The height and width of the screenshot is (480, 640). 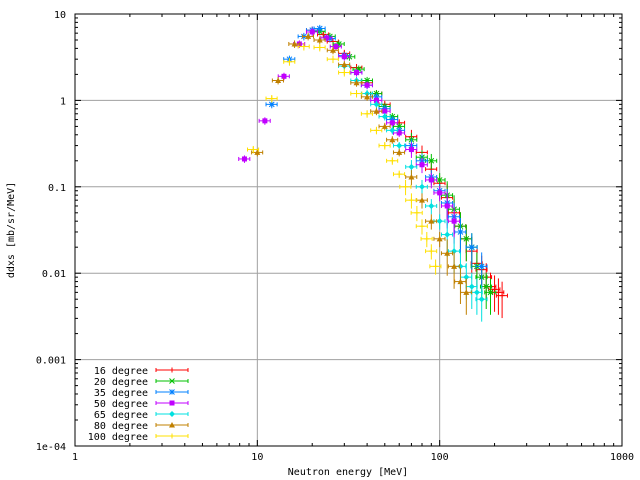 What do you see at coordinates (63, 101) in the screenshot?
I see `y-tick-label: 1` at bounding box center [63, 101].